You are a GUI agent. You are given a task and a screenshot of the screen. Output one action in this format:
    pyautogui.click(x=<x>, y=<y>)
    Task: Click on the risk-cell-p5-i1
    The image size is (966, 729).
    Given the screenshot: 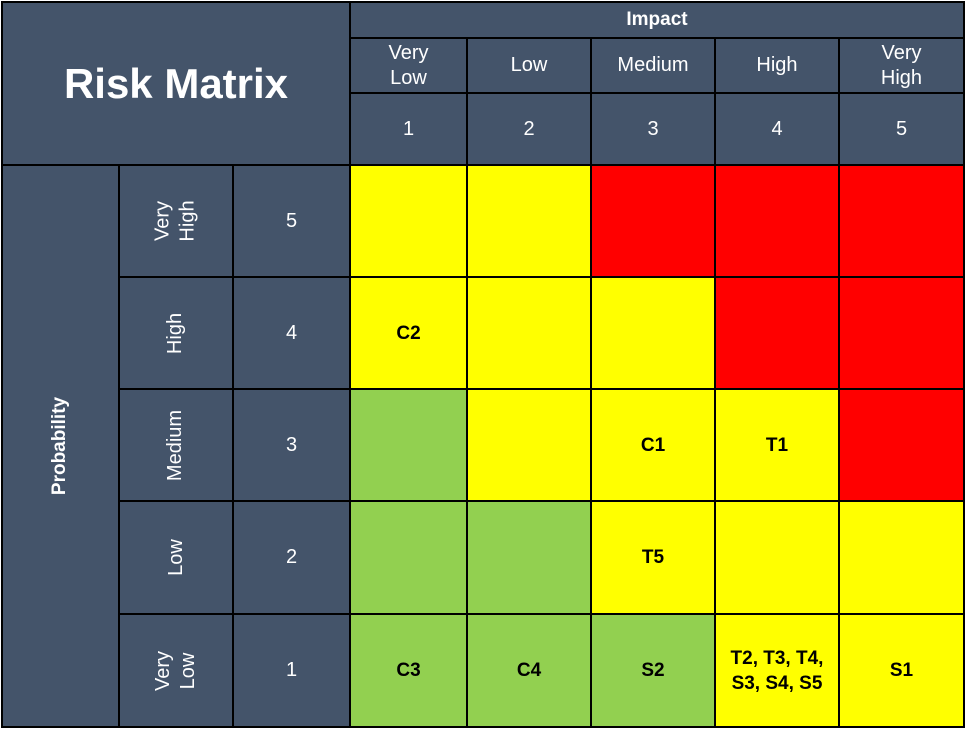 What is the action you would take?
    pyautogui.click(x=408, y=221)
    